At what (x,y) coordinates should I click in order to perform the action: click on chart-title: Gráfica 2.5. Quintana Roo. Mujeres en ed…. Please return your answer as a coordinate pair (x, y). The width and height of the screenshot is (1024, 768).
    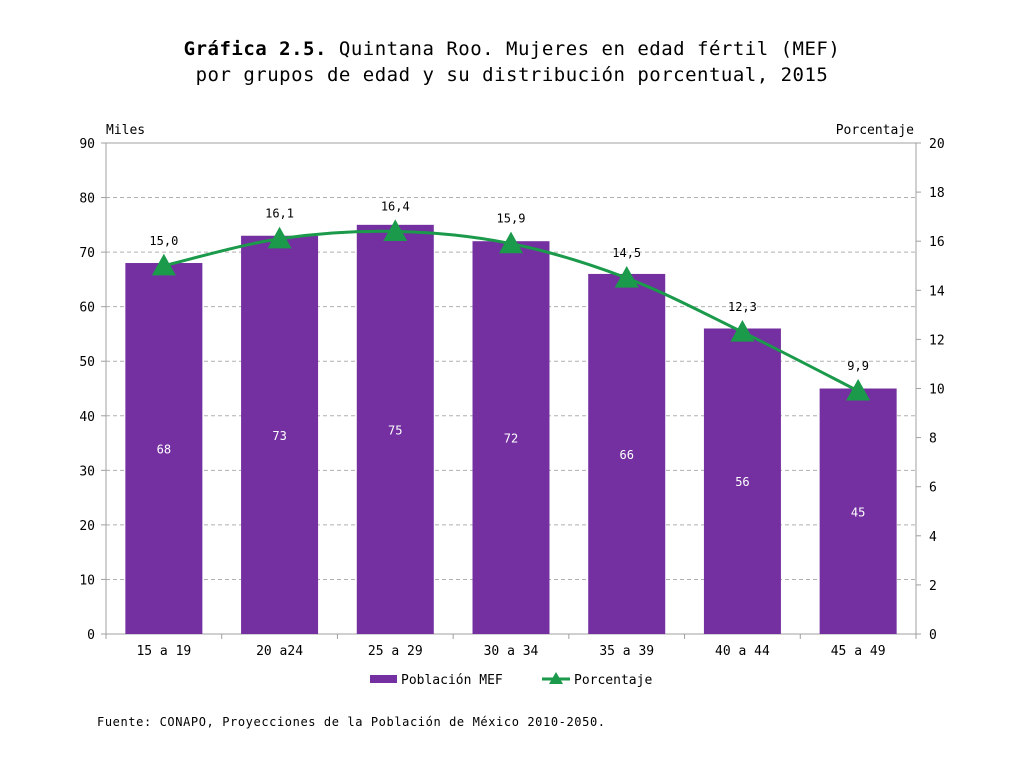
    Looking at the image, I should click on (512, 62).